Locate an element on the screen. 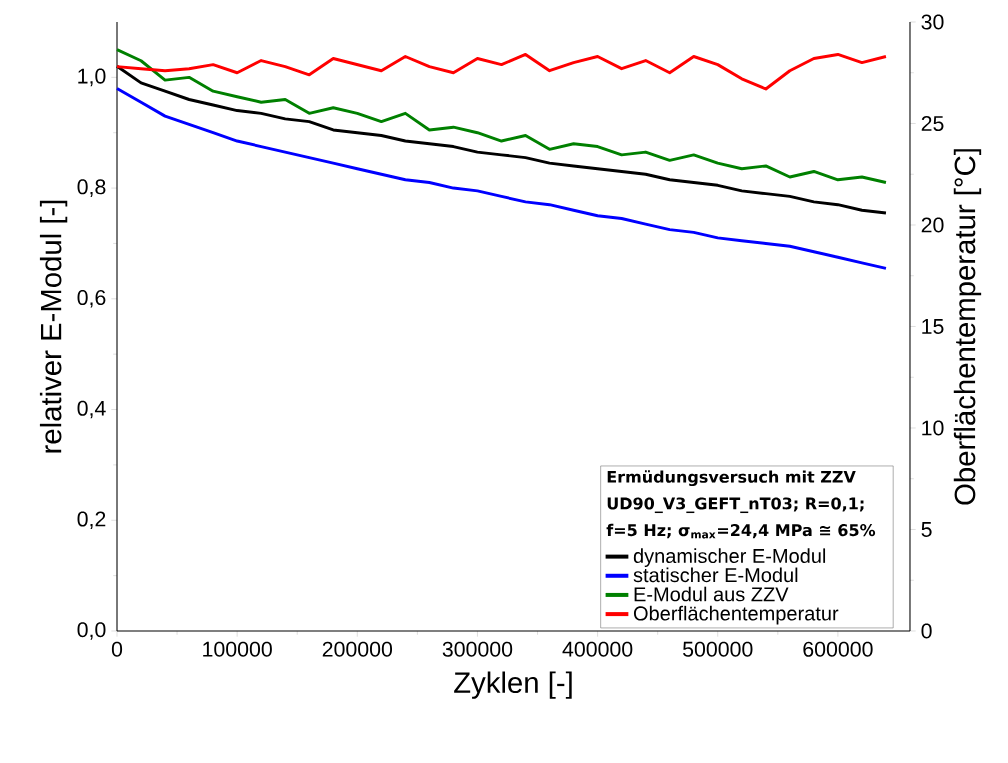 The height and width of the screenshot is (763, 1008). y2-tick-label: 0 is located at coordinates (926, 631).